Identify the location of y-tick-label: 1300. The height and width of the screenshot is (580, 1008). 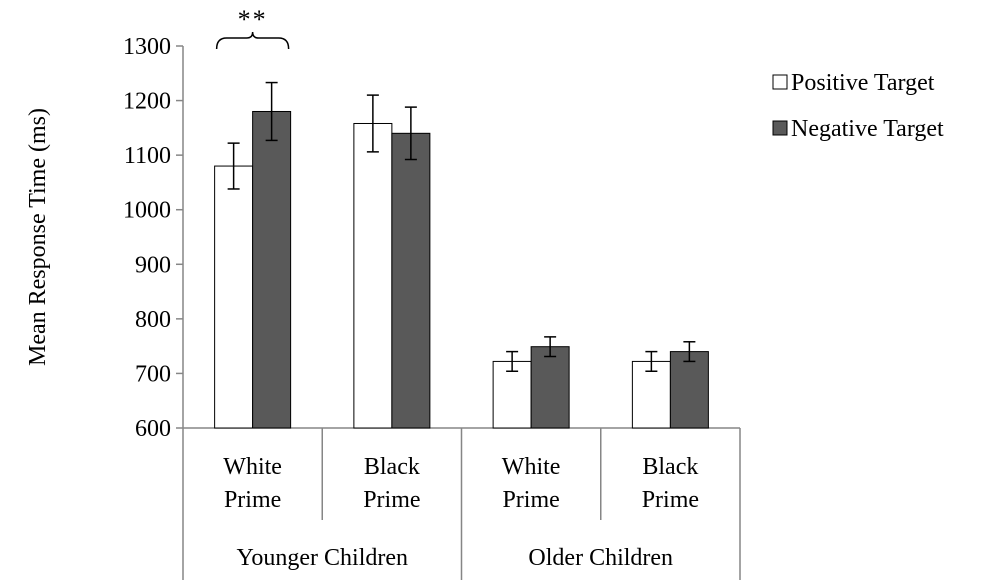
(147, 47).